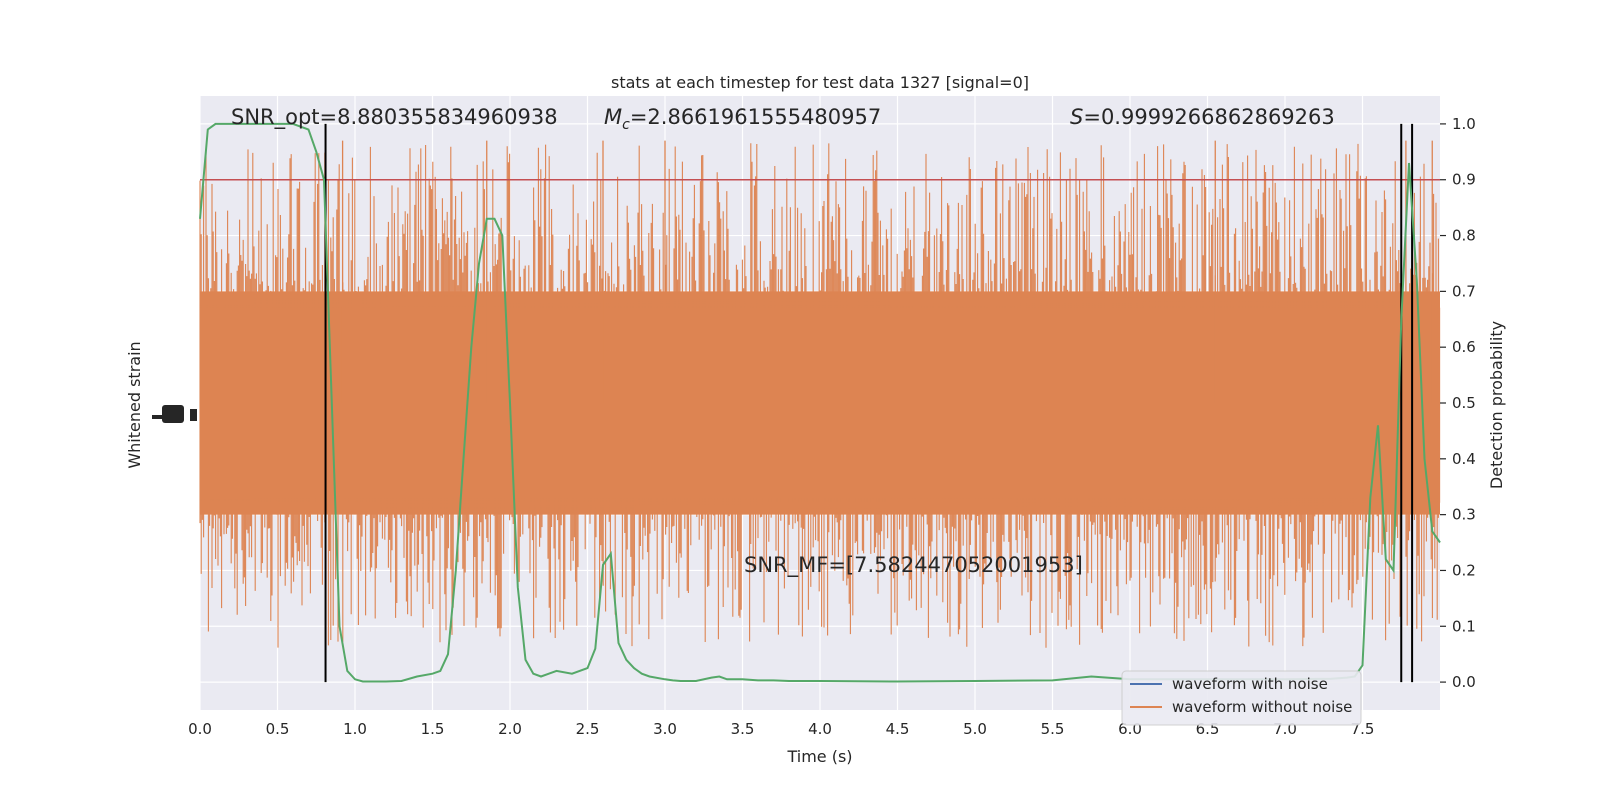  I want to click on x-axis-label: Time (s), so click(819, 756).